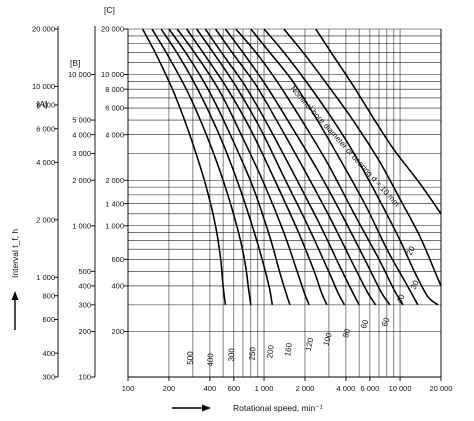 Image resolution: width=474 pixels, height=421 pixels. What do you see at coordinates (253, 353) in the screenshot?
I see `series-label-250: 250` at bounding box center [253, 353].